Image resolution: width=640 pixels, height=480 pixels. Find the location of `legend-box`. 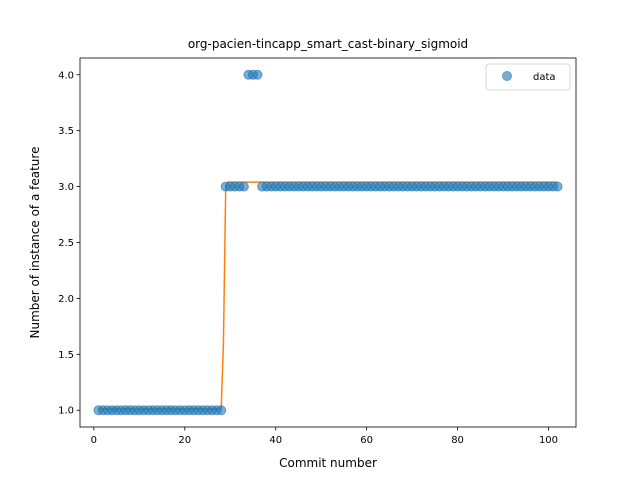

legend-box is located at coordinates (528, 77).